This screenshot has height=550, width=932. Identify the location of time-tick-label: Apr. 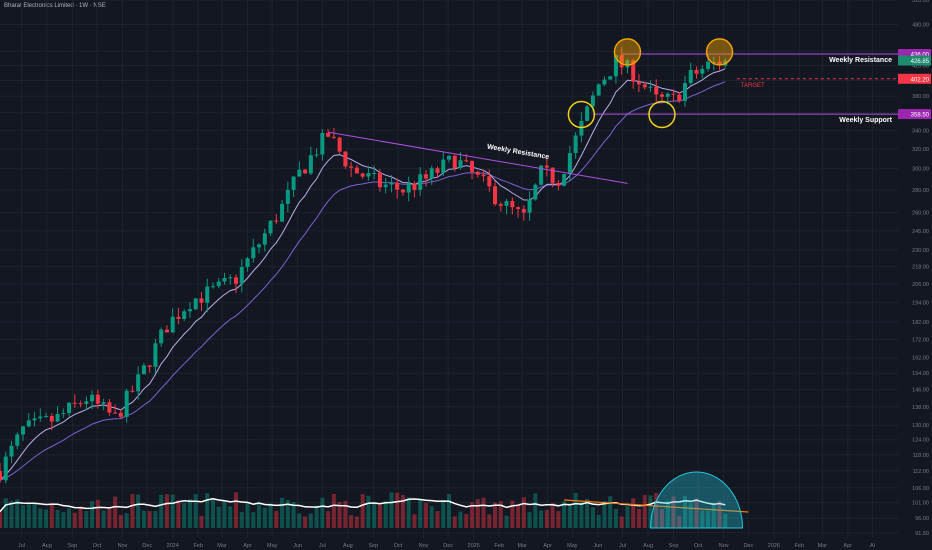
(247, 546).